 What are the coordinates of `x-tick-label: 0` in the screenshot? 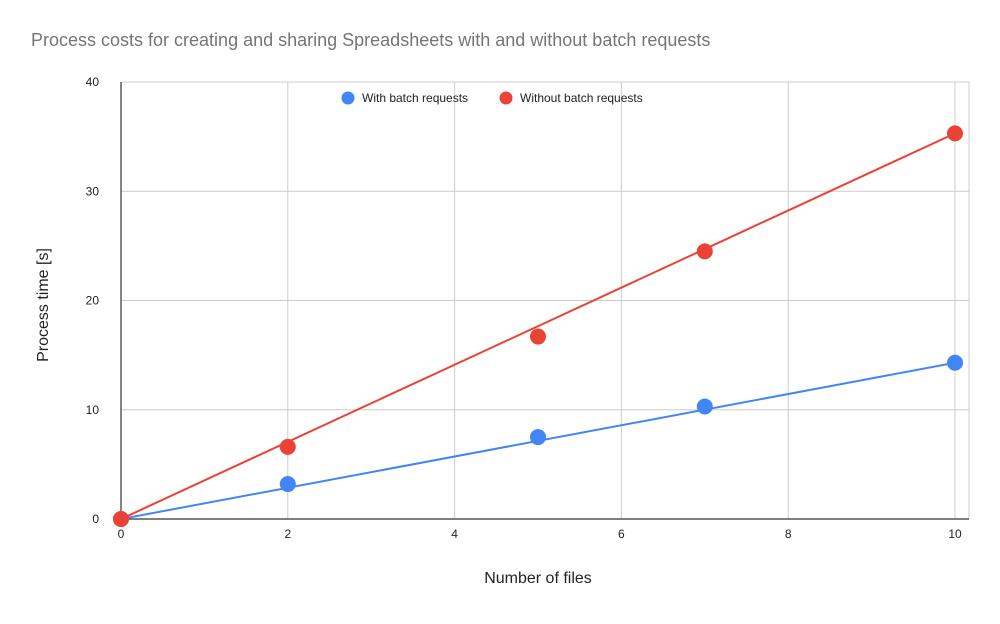 It's located at (121, 534).